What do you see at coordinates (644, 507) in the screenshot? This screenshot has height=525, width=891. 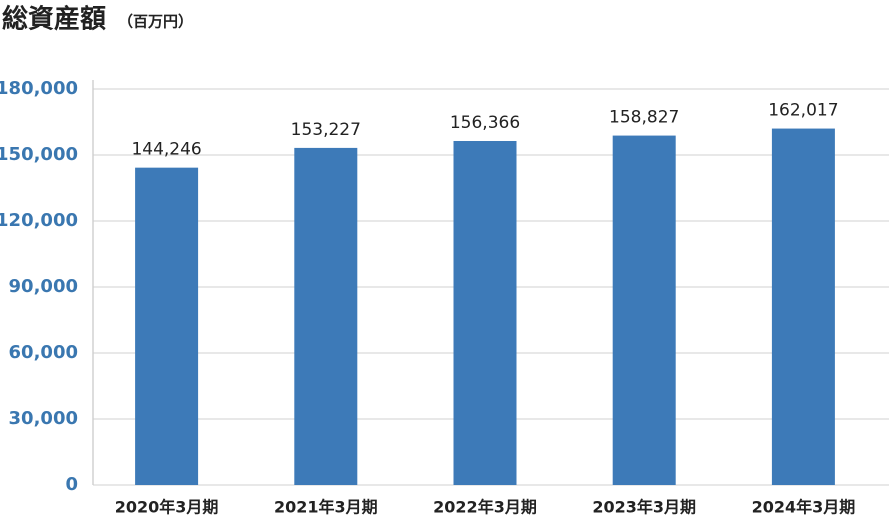 I see `x-tick-label: 2023年3月期` at bounding box center [644, 507].